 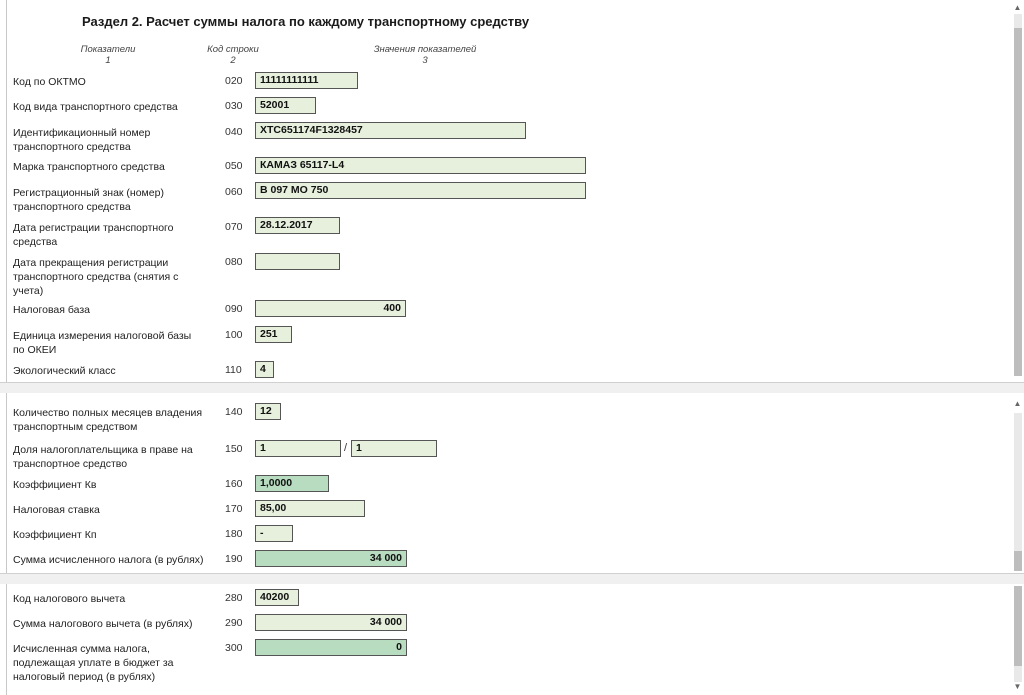 I want to click on col-header-line-code: Код строки 2, so click(x=233, y=55).